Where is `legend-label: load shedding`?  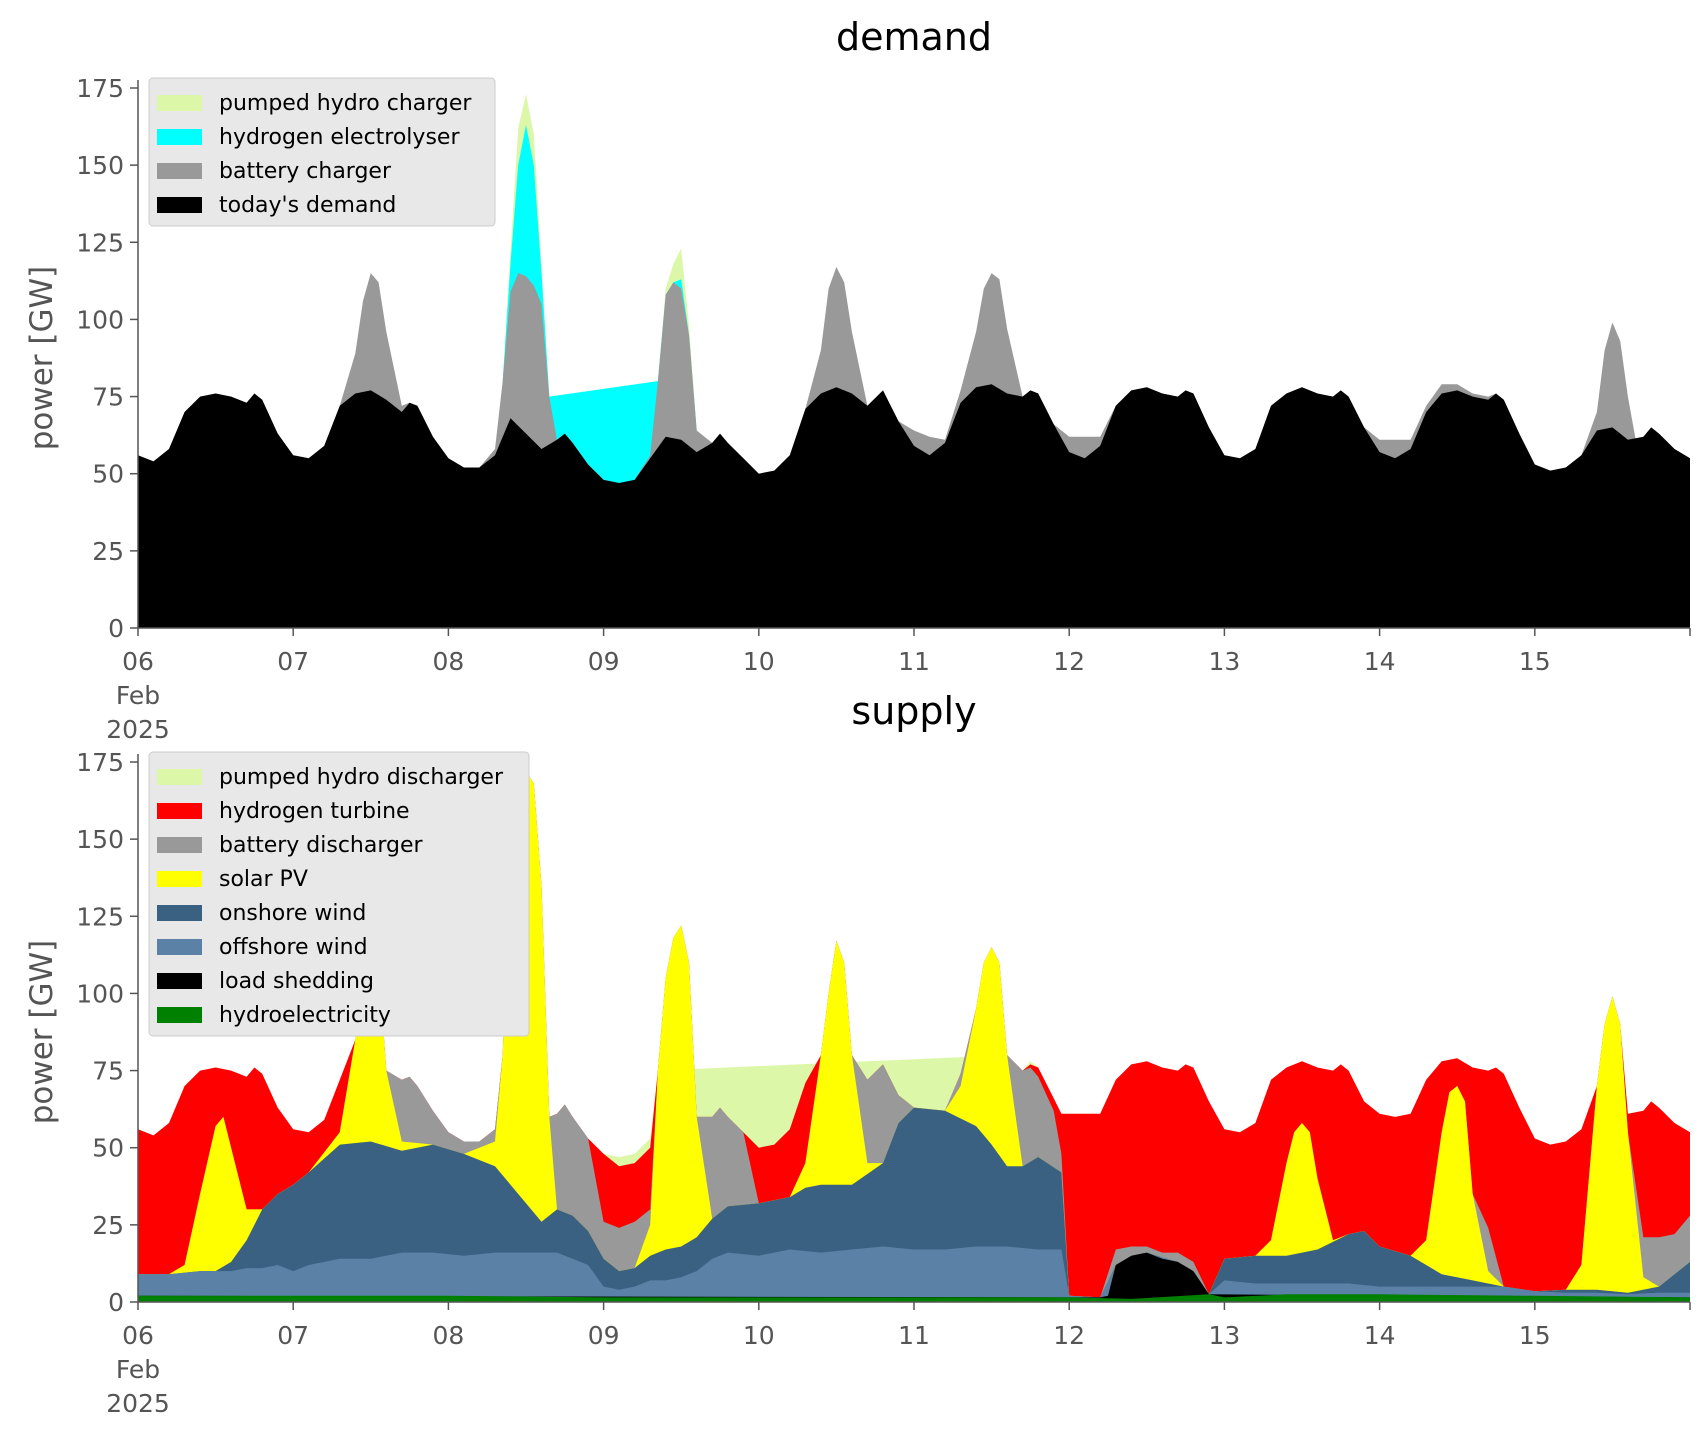
legend-label: load shedding is located at coordinates (296, 981).